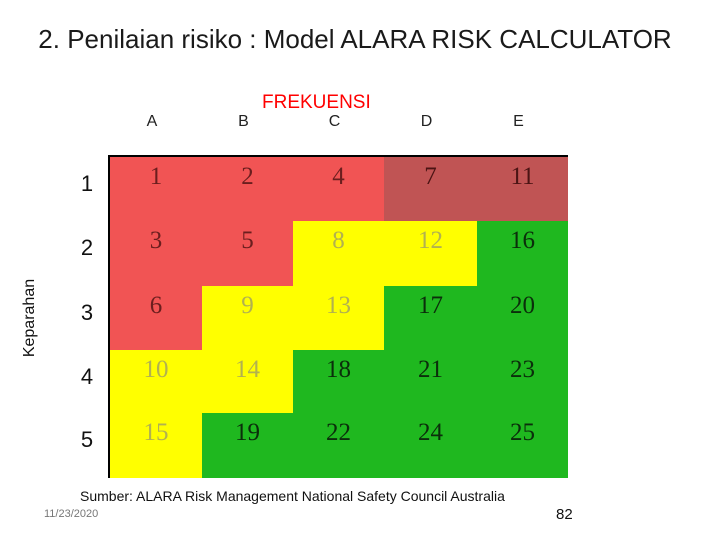 This screenshot has width=720, height=540. Describe the element at coordinates (247, 189) in the screenshot. I see `matrix-cell: 2` at that location.